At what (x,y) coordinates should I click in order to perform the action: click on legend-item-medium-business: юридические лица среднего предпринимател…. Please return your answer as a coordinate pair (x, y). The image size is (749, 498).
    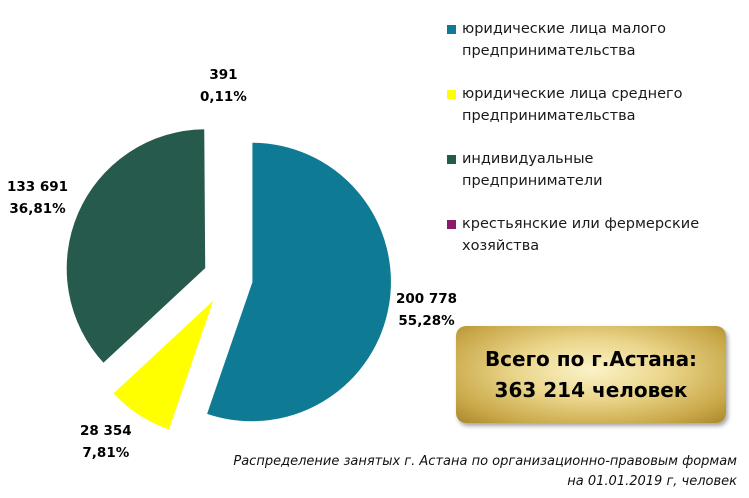
    Looking at the image, I should click on (597, 105).